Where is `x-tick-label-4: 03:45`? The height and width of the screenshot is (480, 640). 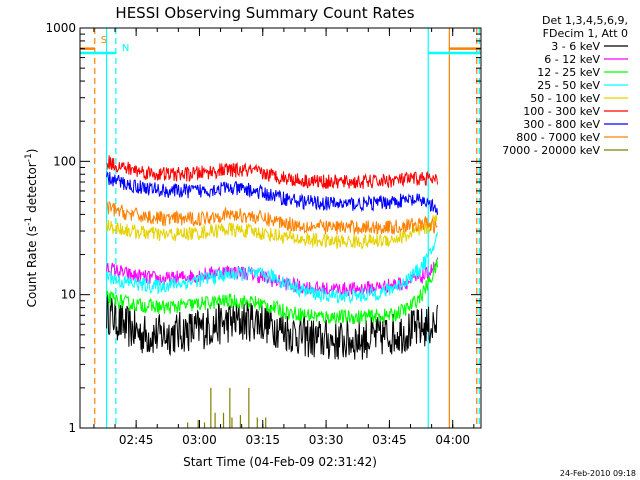
x-tick-label-4: 03:45 is located at coordinates (389, 440).